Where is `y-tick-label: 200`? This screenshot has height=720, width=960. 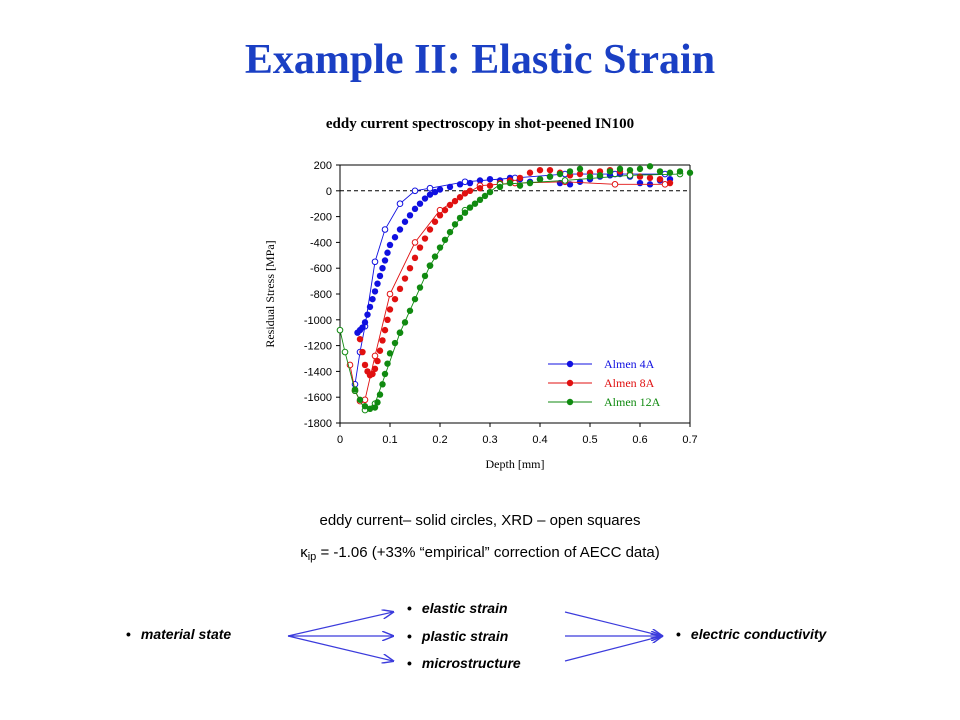 y-tick-label: 200 is located at coordinates (323, 166).